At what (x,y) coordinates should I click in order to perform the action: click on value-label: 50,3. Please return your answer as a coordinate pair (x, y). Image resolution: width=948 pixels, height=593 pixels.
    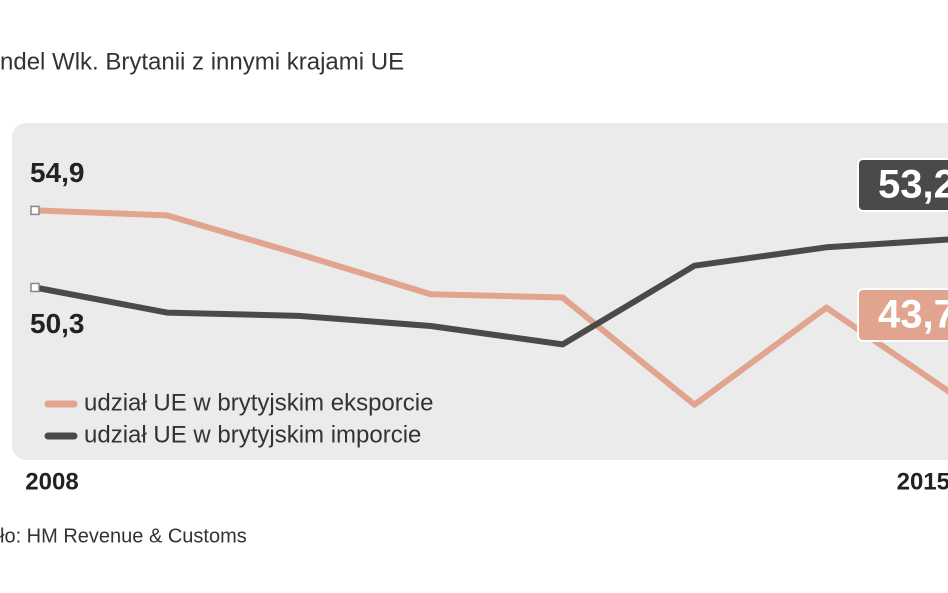
    Looking at the image, I should click on (57, 323).